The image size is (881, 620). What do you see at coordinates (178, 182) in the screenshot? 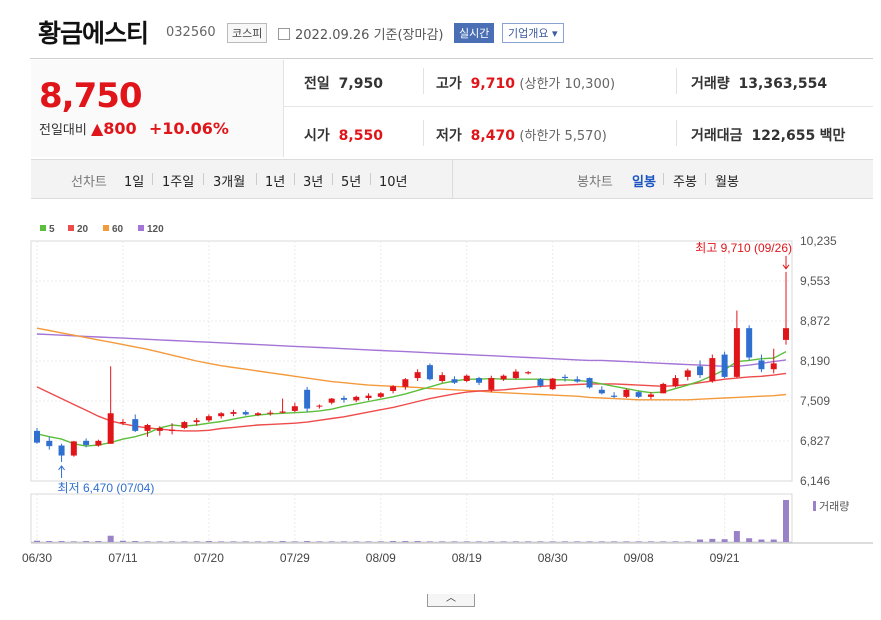
I see `period-1w: 1주일` at bounding box center [178, 182].